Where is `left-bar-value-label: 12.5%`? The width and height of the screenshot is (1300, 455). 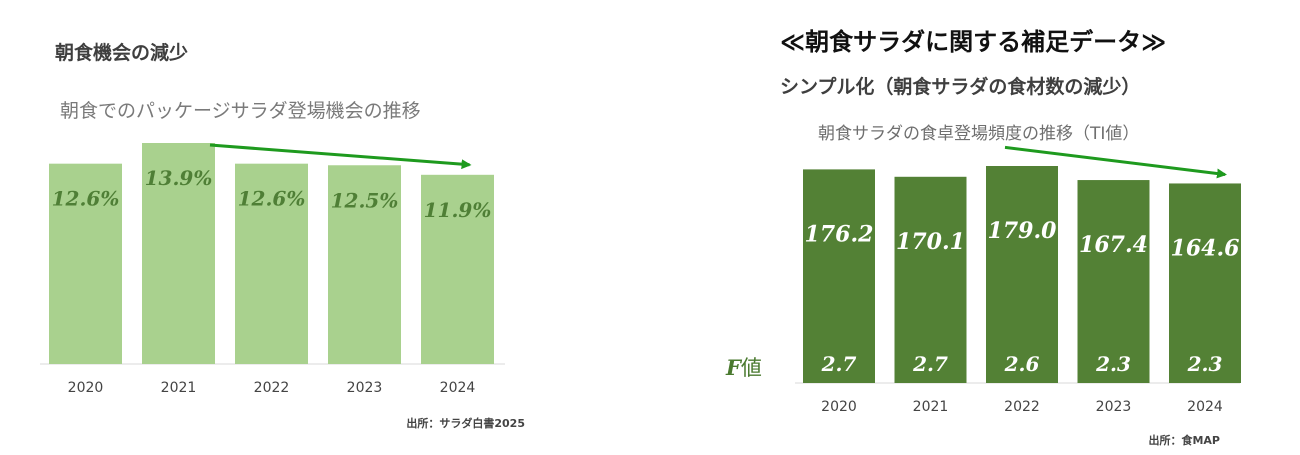
left-bar-value-label: 12.5% is located at coordinates (365, 200).